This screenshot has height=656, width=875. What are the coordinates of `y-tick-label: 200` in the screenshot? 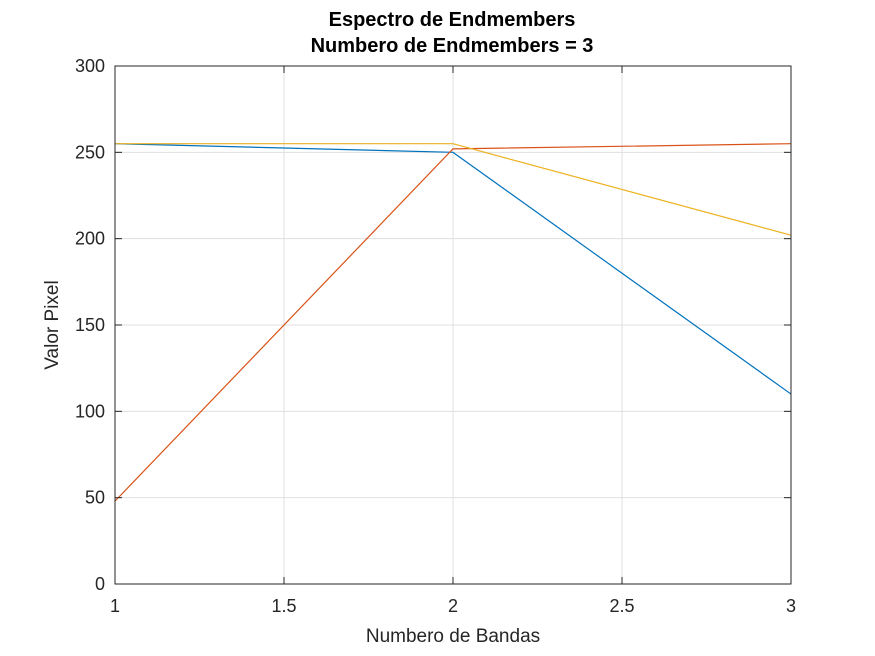 It's located at (90, 239).